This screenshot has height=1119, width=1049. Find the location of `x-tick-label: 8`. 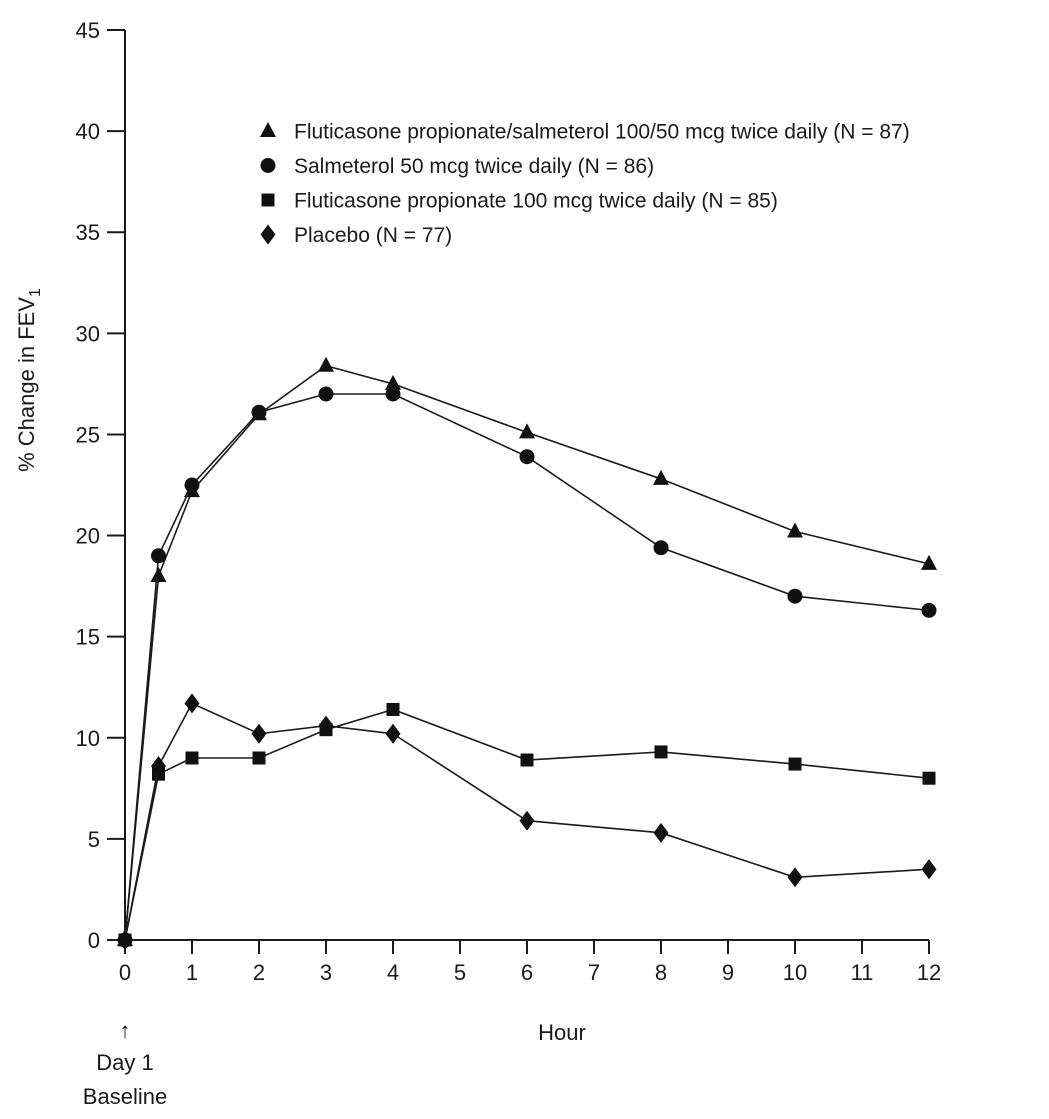

x-tick-label: 8 is located at coordinates (661, 972).